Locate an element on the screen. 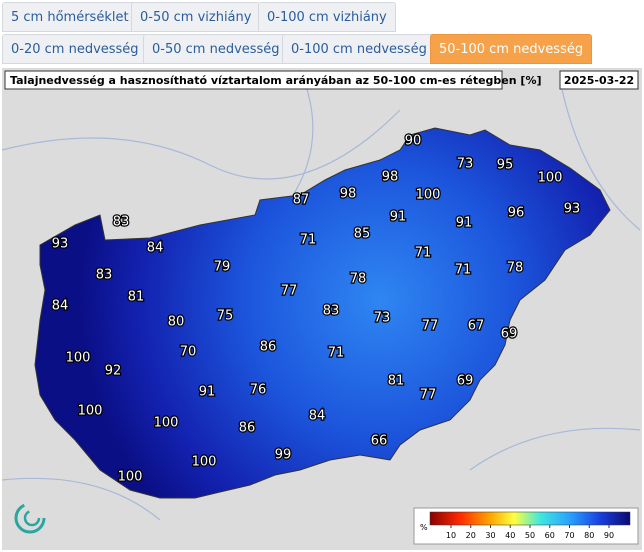  map-date: 2025-03-22 is located at coordinates (599, 80).